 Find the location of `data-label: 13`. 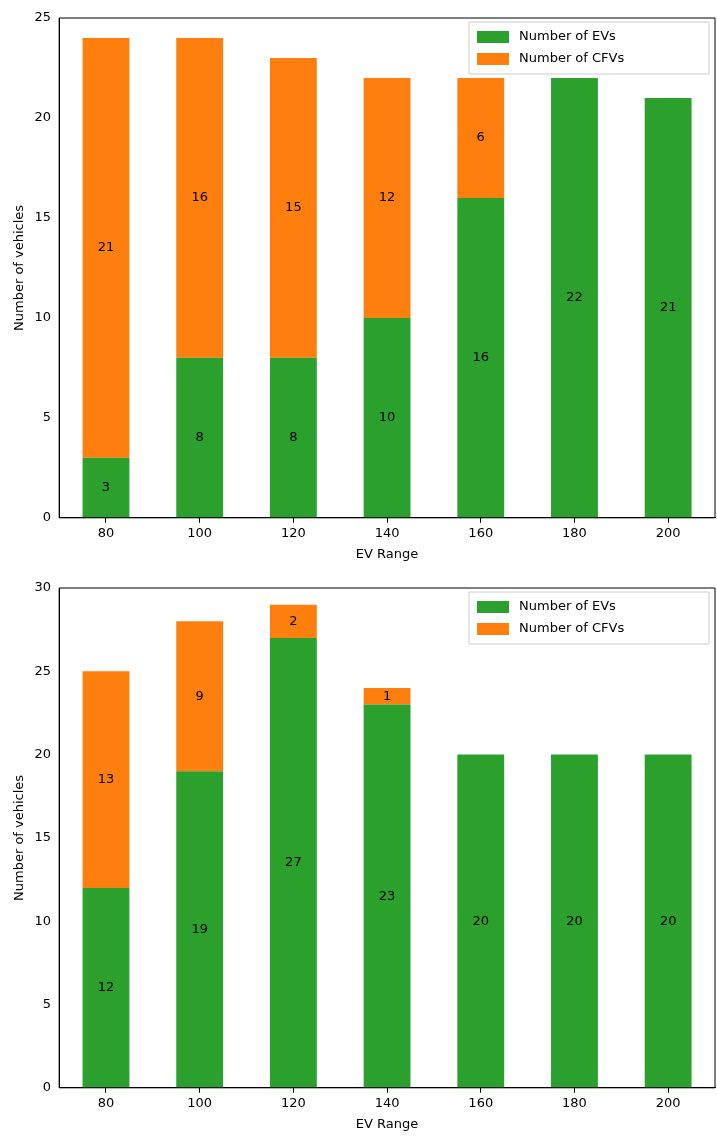

data-label: 13 is located at coordinates (106, 778).